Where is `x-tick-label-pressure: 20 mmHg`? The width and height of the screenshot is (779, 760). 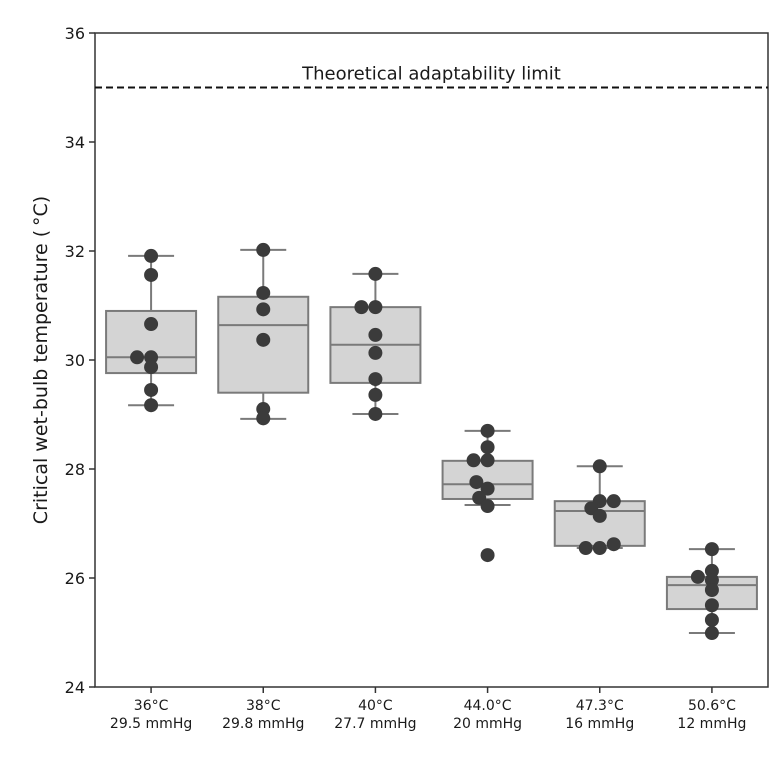 x-tick-label-pressure: 20 mmHg is located at coordinates (487, 724).